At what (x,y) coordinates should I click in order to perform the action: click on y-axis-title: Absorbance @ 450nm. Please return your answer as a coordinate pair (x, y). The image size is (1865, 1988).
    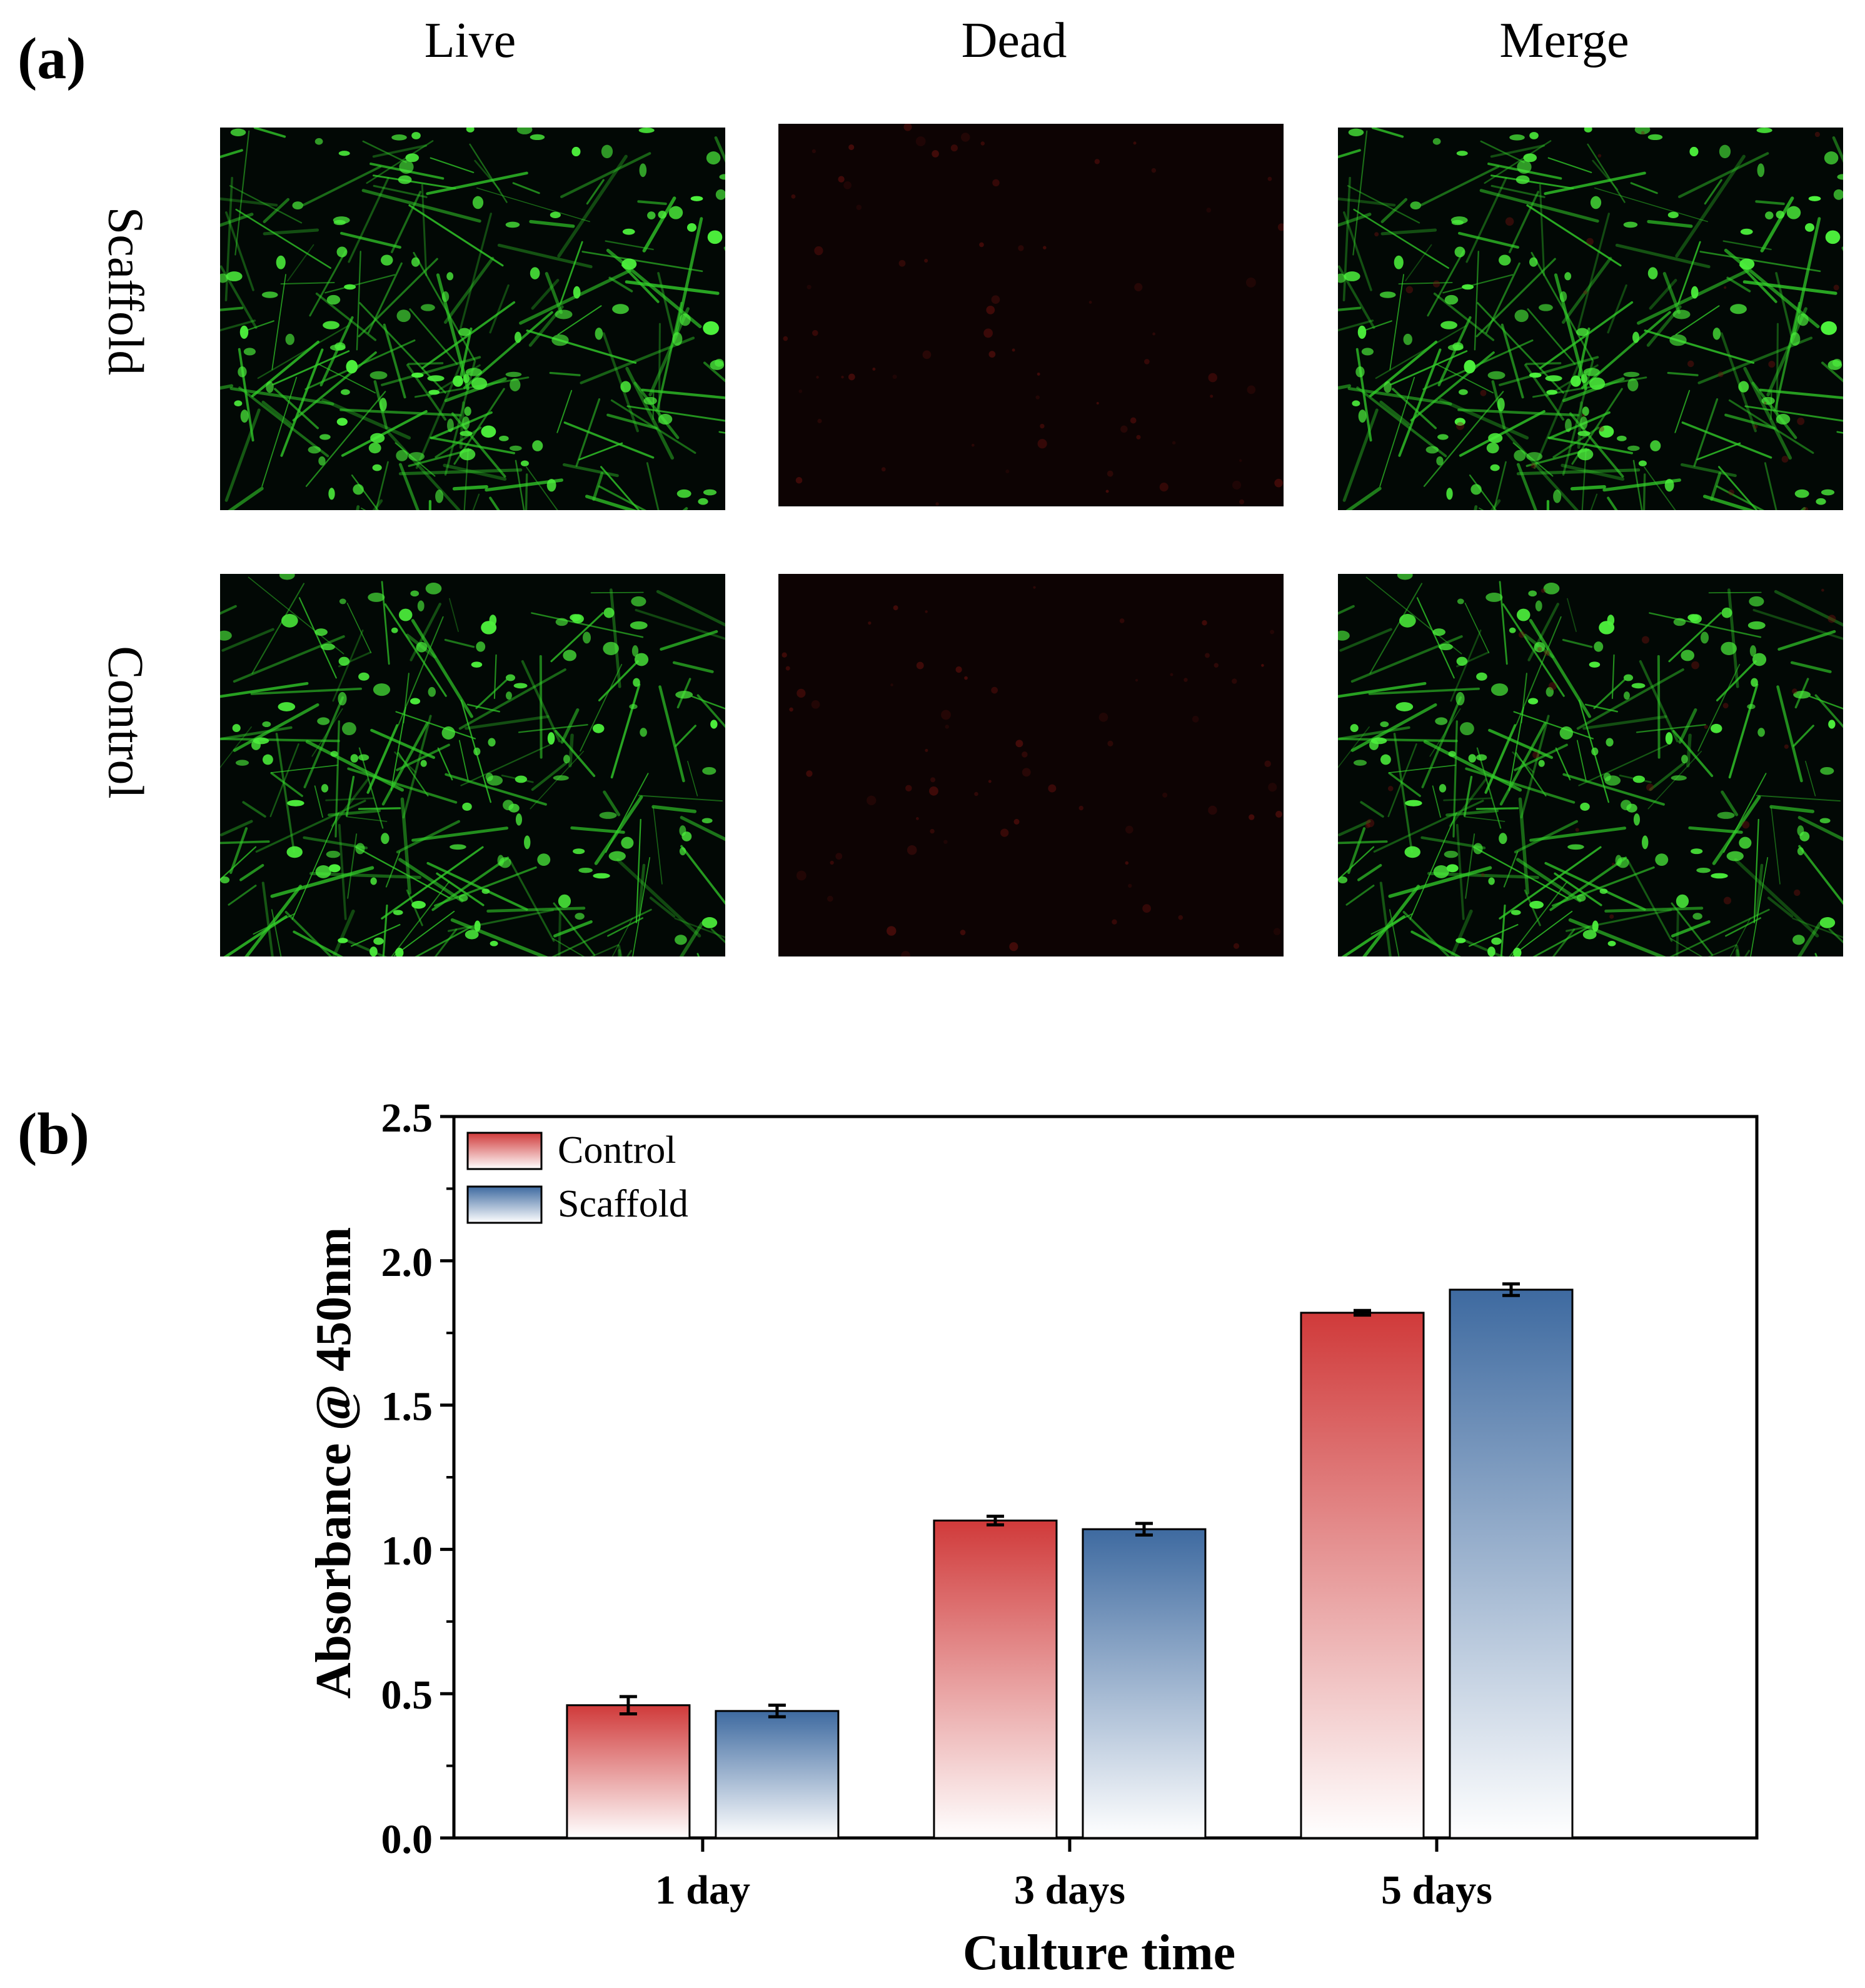
    Looking at the image, I should click on (333, 1463).